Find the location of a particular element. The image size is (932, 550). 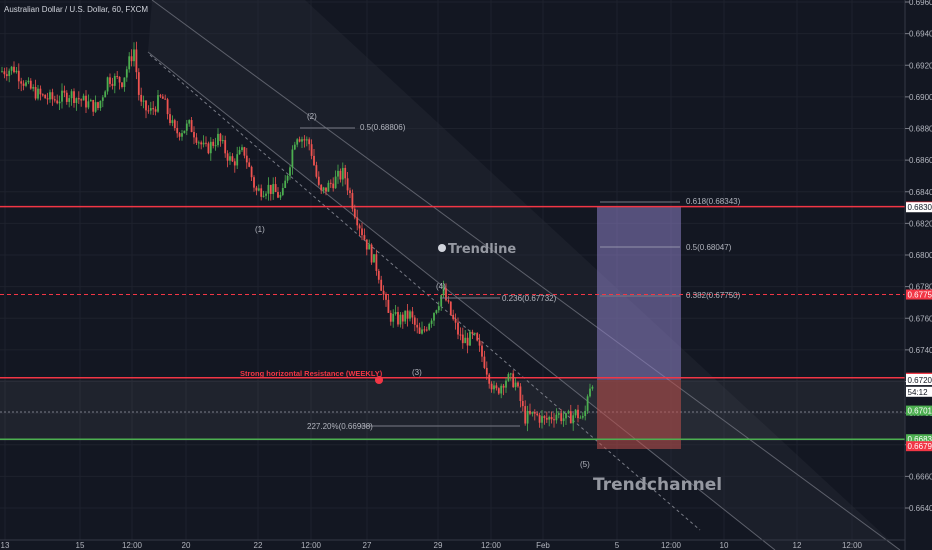

time-tick-label: 13 is located at coordinates (5, 545).